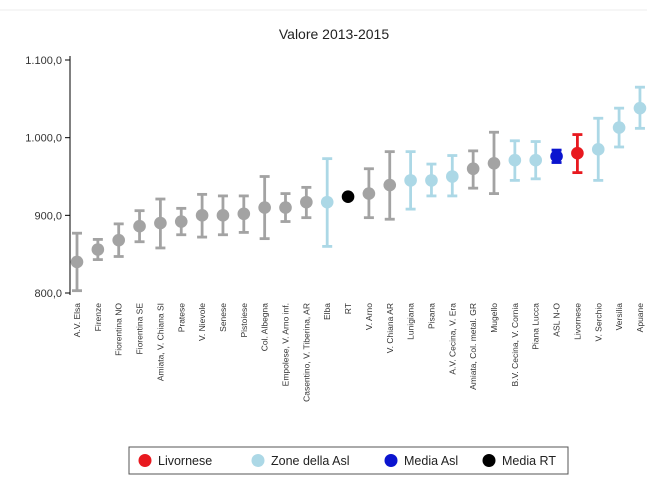  I want to click on y-tick-label: 1.000,0, so click(43, 139).